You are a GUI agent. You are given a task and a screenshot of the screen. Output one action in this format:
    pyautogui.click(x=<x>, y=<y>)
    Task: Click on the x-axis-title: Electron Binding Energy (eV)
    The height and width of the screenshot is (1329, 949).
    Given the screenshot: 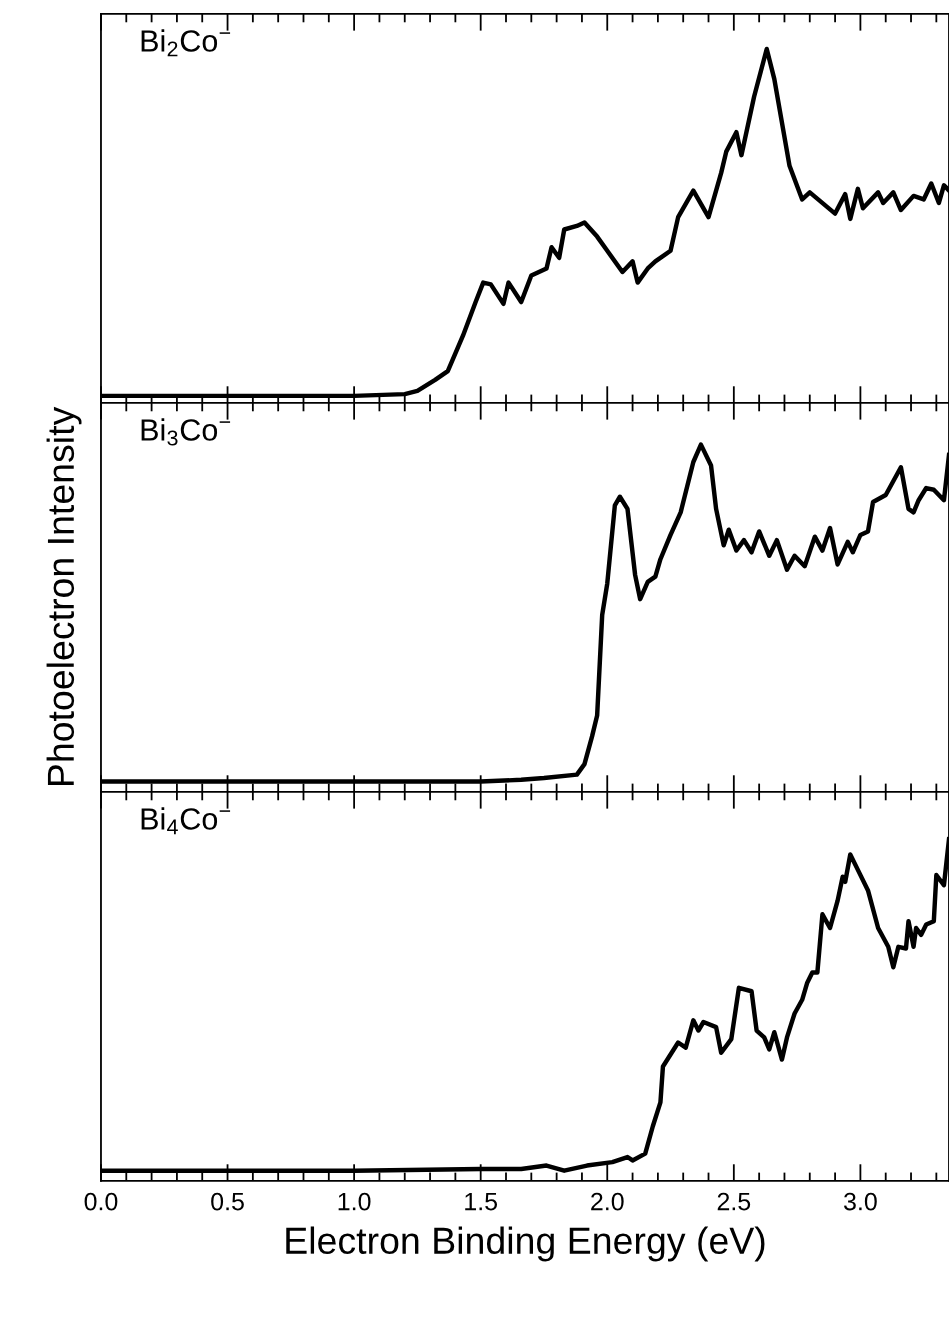 What is the action you would take?
    pyautogui.click(x=525, y=1244)
    